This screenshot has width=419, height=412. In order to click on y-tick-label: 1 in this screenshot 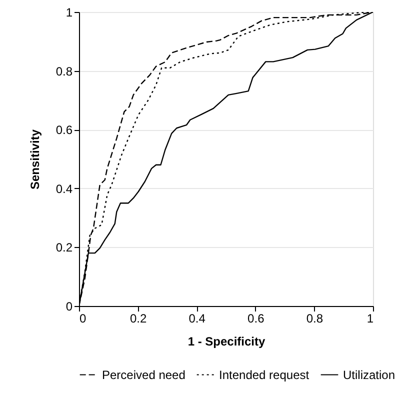, I will do `click(69, 13)`.